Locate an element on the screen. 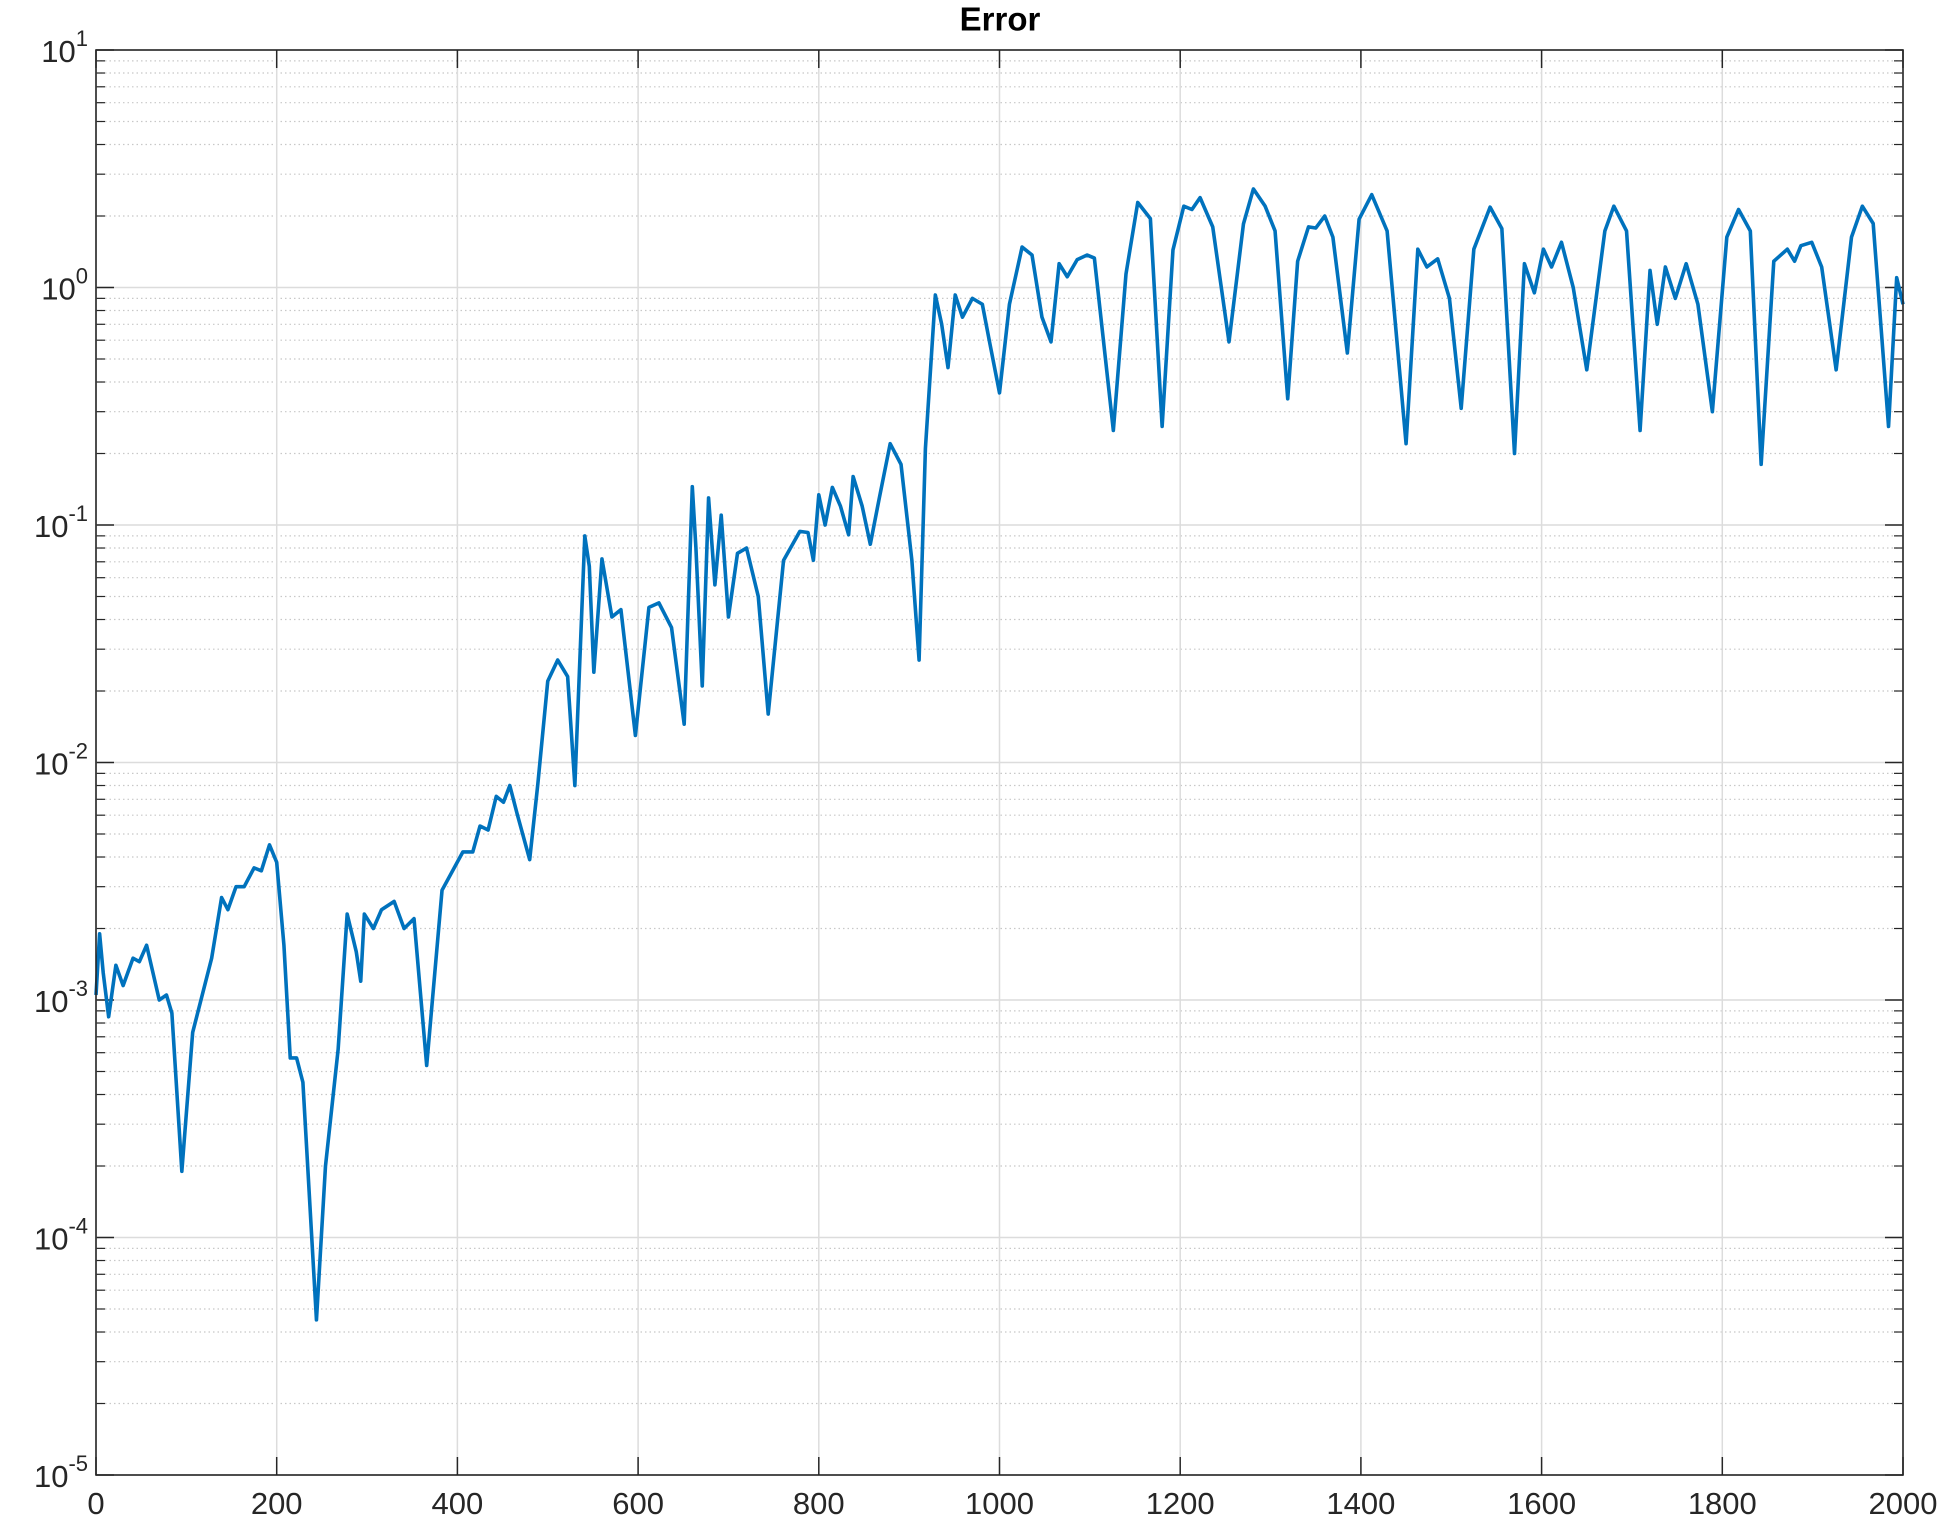 The height and width of the screenshot is (1535, 1950). x-tick-label: 400 is located at coordinates (458, 1503).